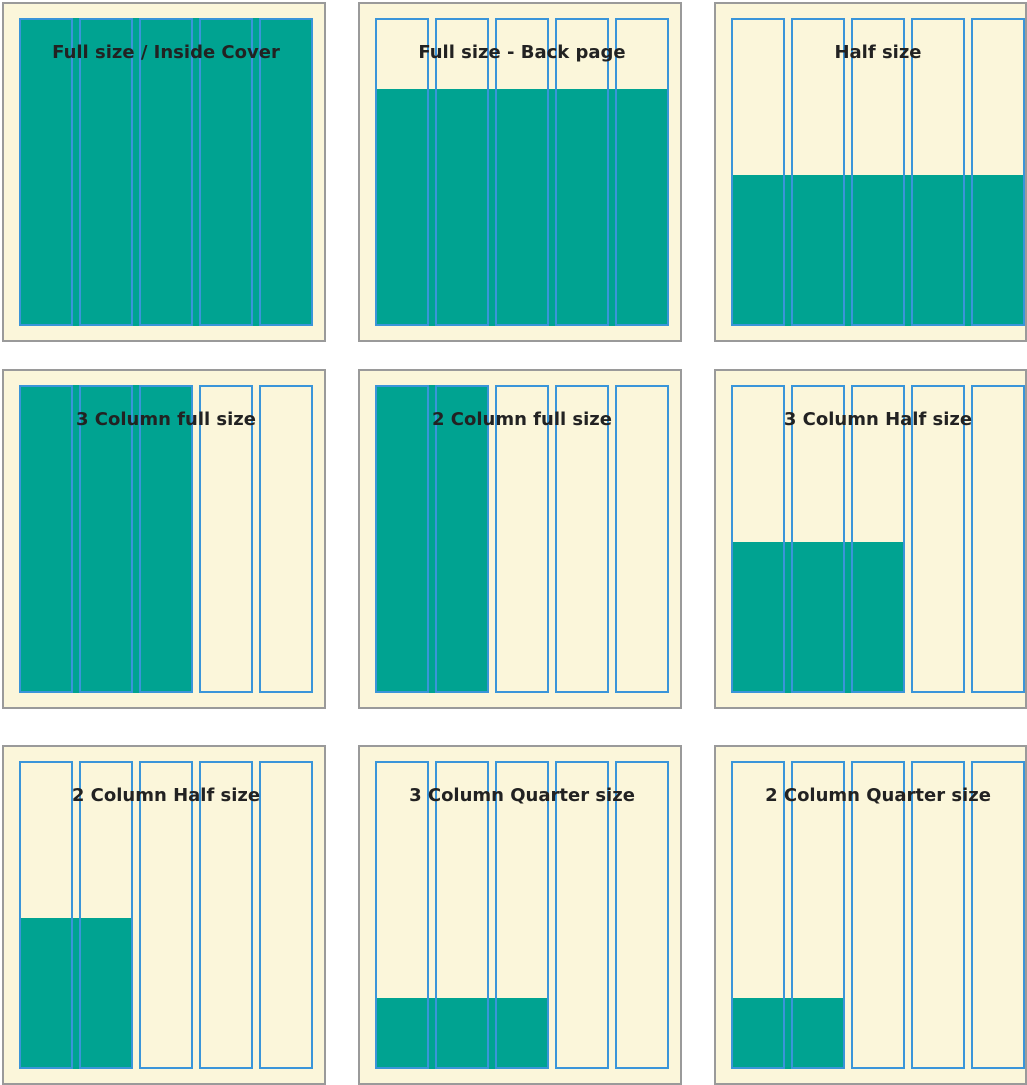  Describe the element at coordinates (166, 52) in the screenshot. I see `panel-title: Full size / Inside Cover` at that location.